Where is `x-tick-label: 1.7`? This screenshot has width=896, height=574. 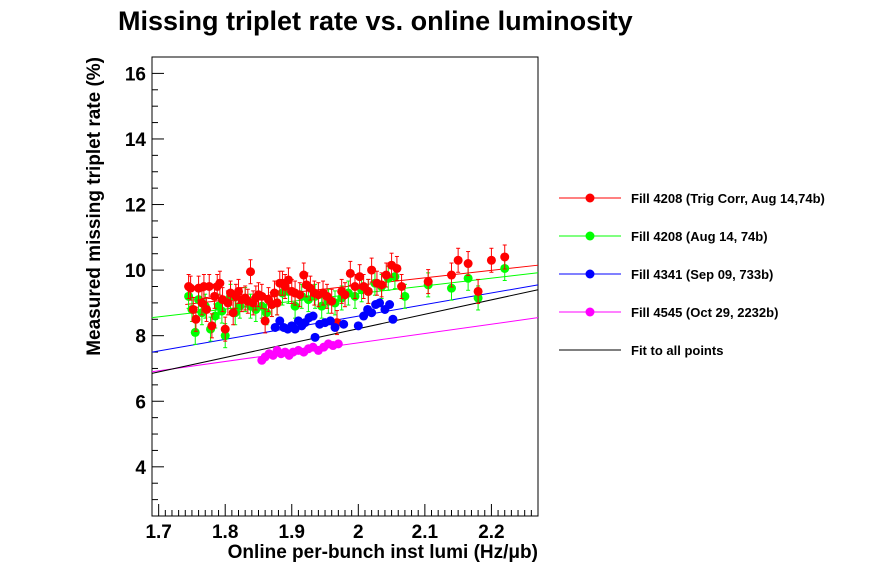 x-tick-label: 1.7 is located at coordinates (158, 532).